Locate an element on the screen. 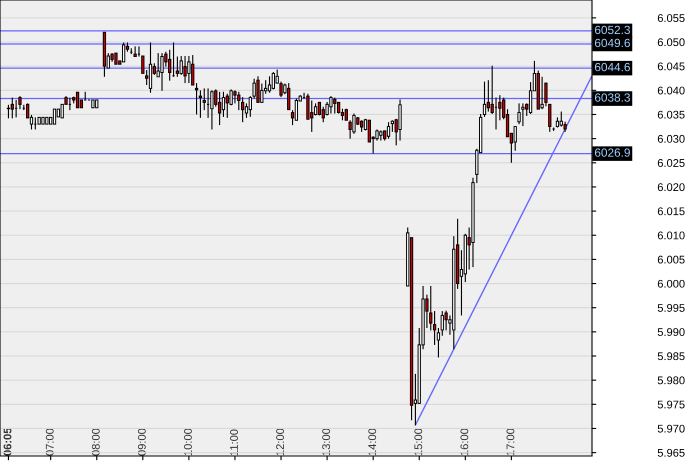  ref-line-label: 6049.6 is located at coordinates (612, 43).